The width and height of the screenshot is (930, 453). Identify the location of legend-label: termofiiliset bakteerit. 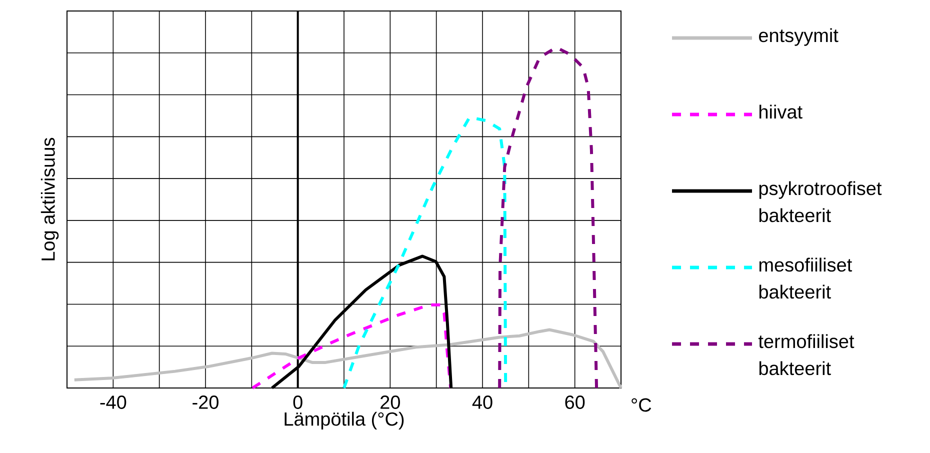
(806, 355).